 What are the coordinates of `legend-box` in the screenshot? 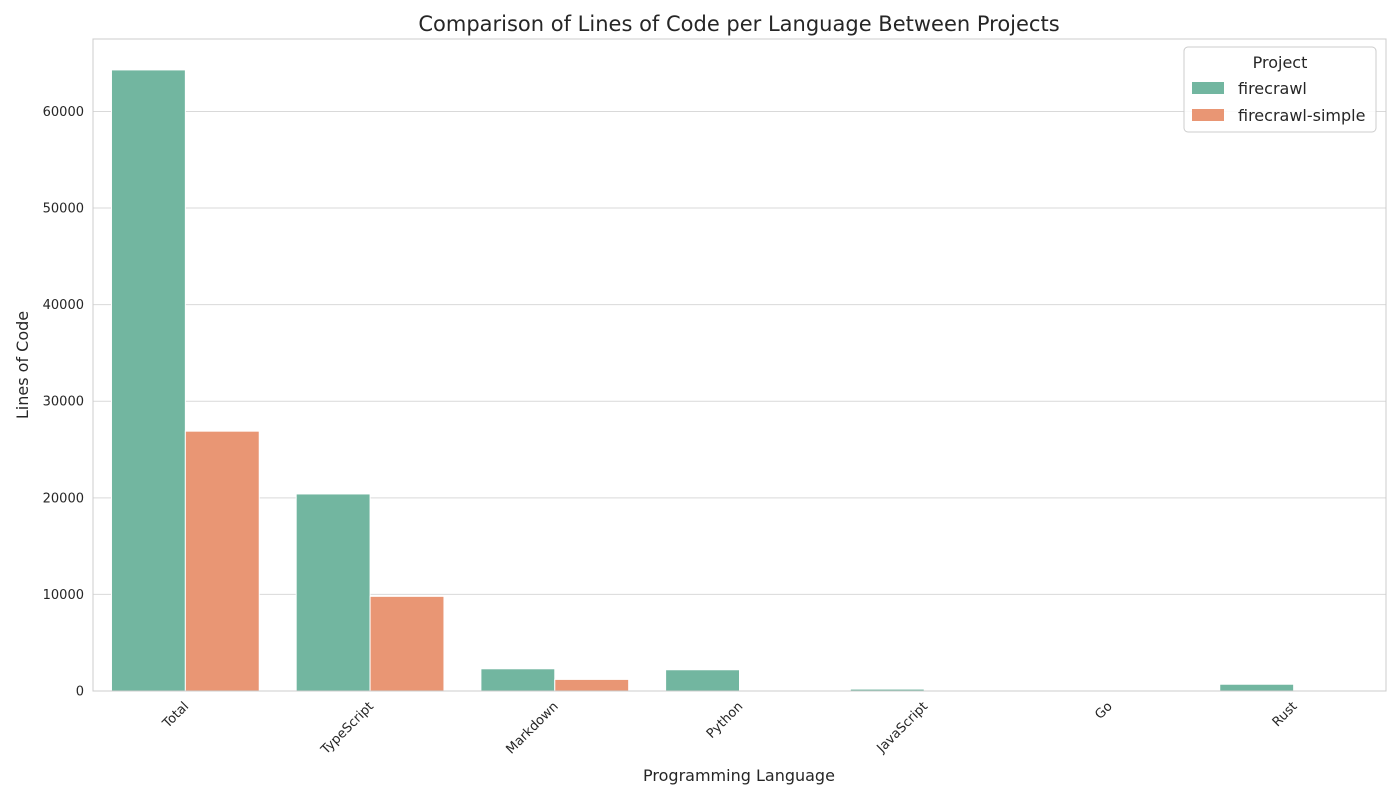 It's located at (1280, 89).